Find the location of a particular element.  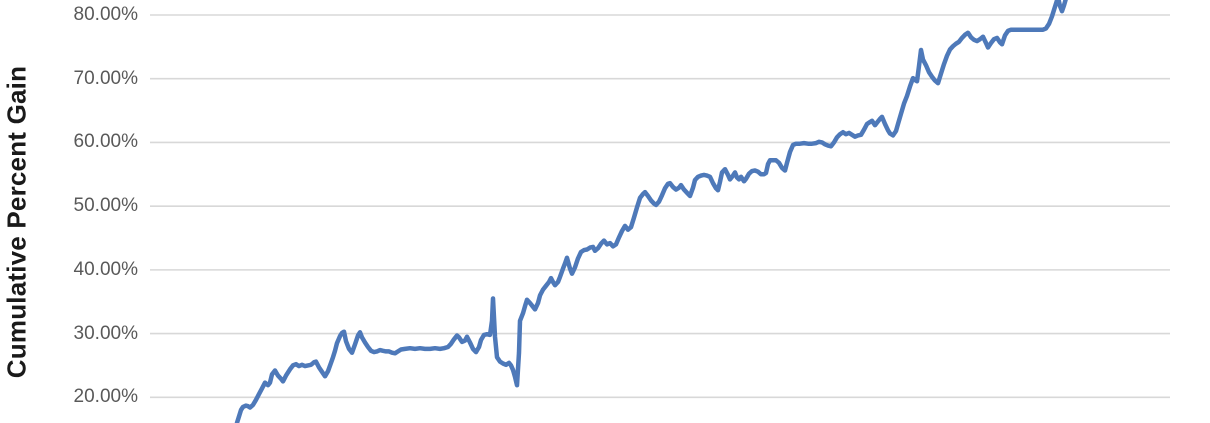

y-tick-label-30: 30.00% is located at coordinates (105, 333).